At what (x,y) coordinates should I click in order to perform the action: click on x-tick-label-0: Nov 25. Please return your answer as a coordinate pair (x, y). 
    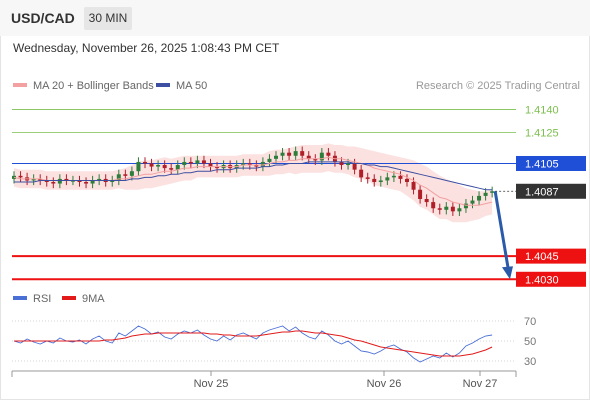
    Looking at the image, I should click on (211, 384).